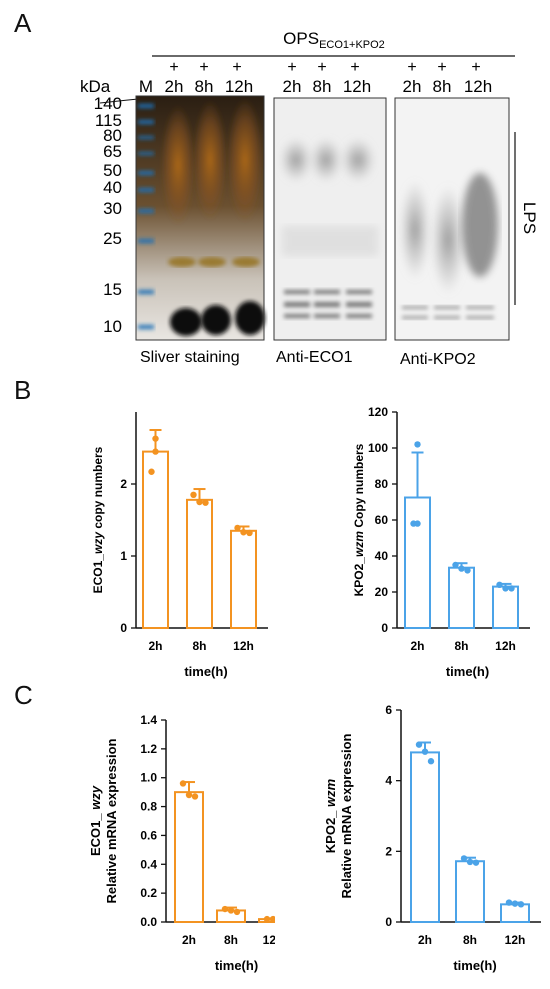 The height and width of the screenshot is (989, 550). Describe the element at coordinates (23, 390) in the screenshot. I see `panel-b-letter: B` at that location.